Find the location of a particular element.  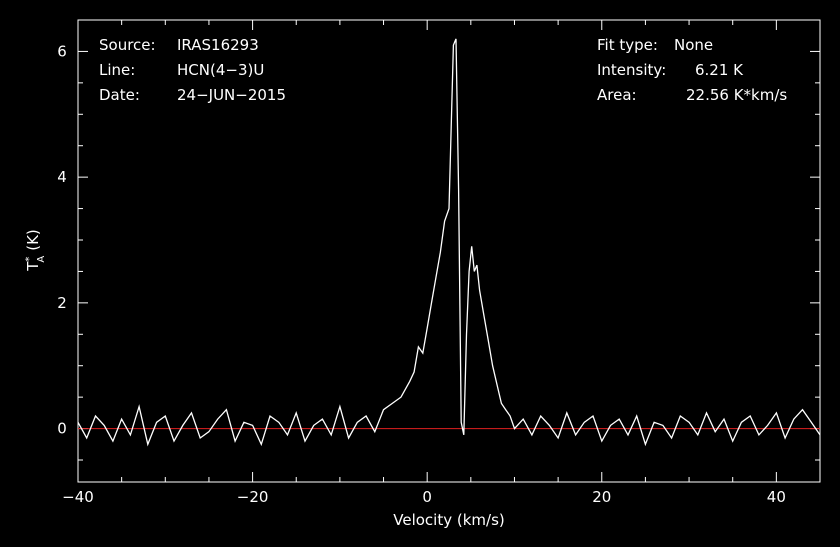

line-value: HCN(4−3)U is located at coordinates (220, 70).